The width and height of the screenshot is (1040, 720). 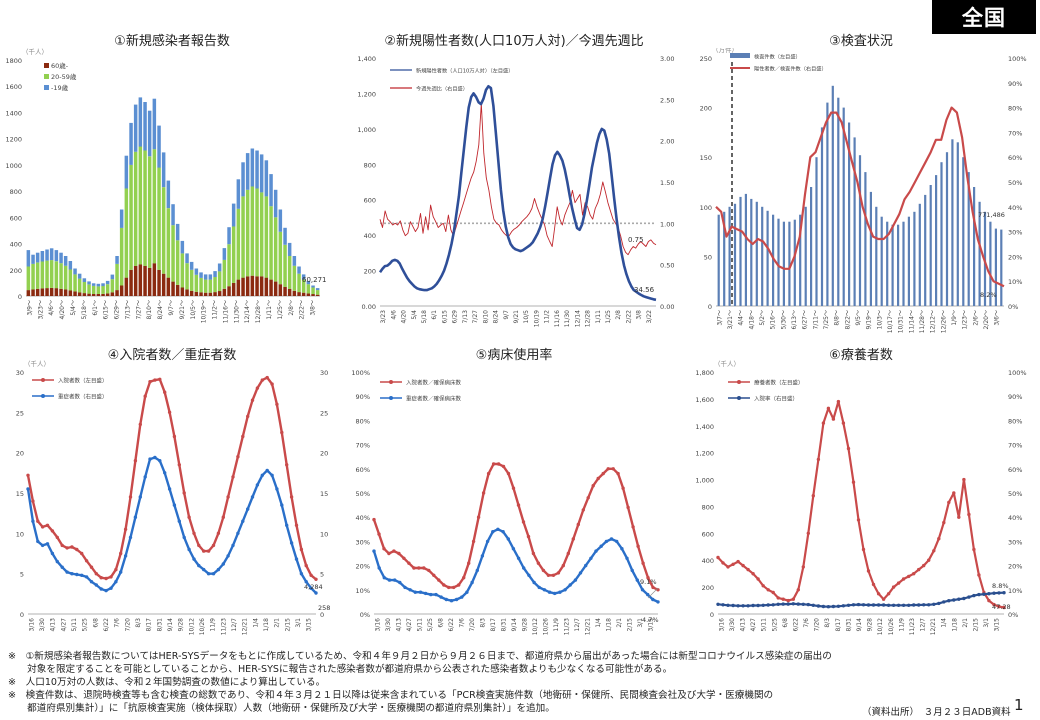 I want to click on y-tick-label: 60%, so click(x=363, y=470).